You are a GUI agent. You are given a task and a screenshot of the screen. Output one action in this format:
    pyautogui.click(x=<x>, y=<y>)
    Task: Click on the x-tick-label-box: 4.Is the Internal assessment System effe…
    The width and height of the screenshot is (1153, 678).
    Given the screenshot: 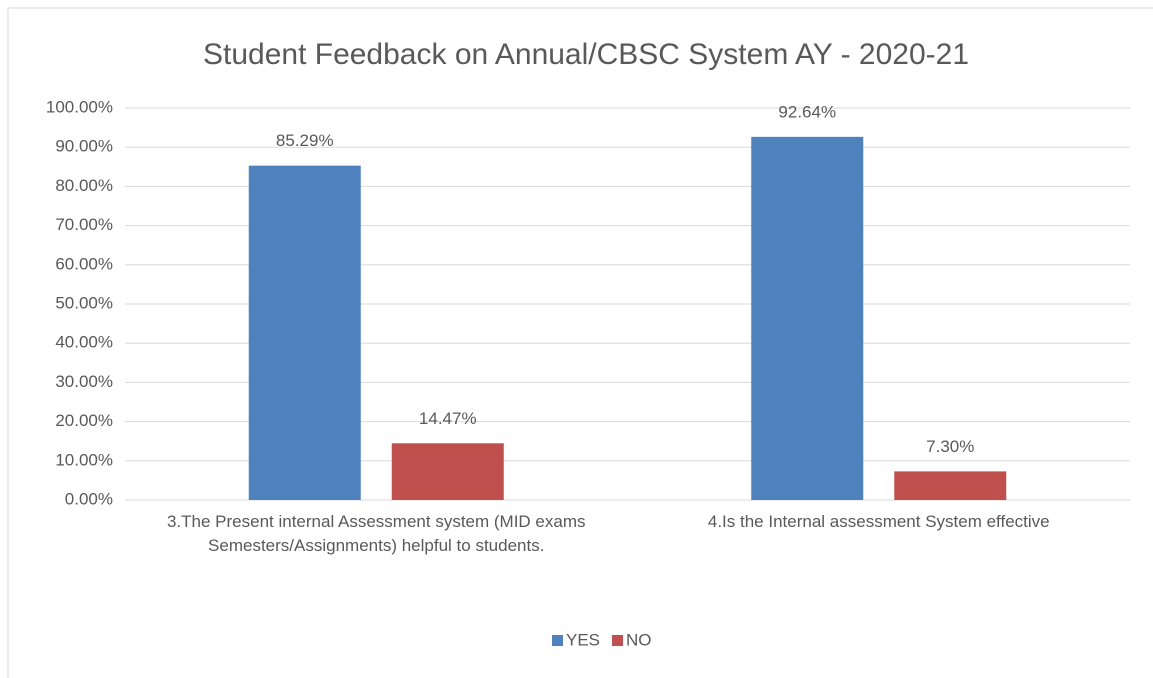 What is the action you would take?
    pyautogui.click(x=878, y=521)
    